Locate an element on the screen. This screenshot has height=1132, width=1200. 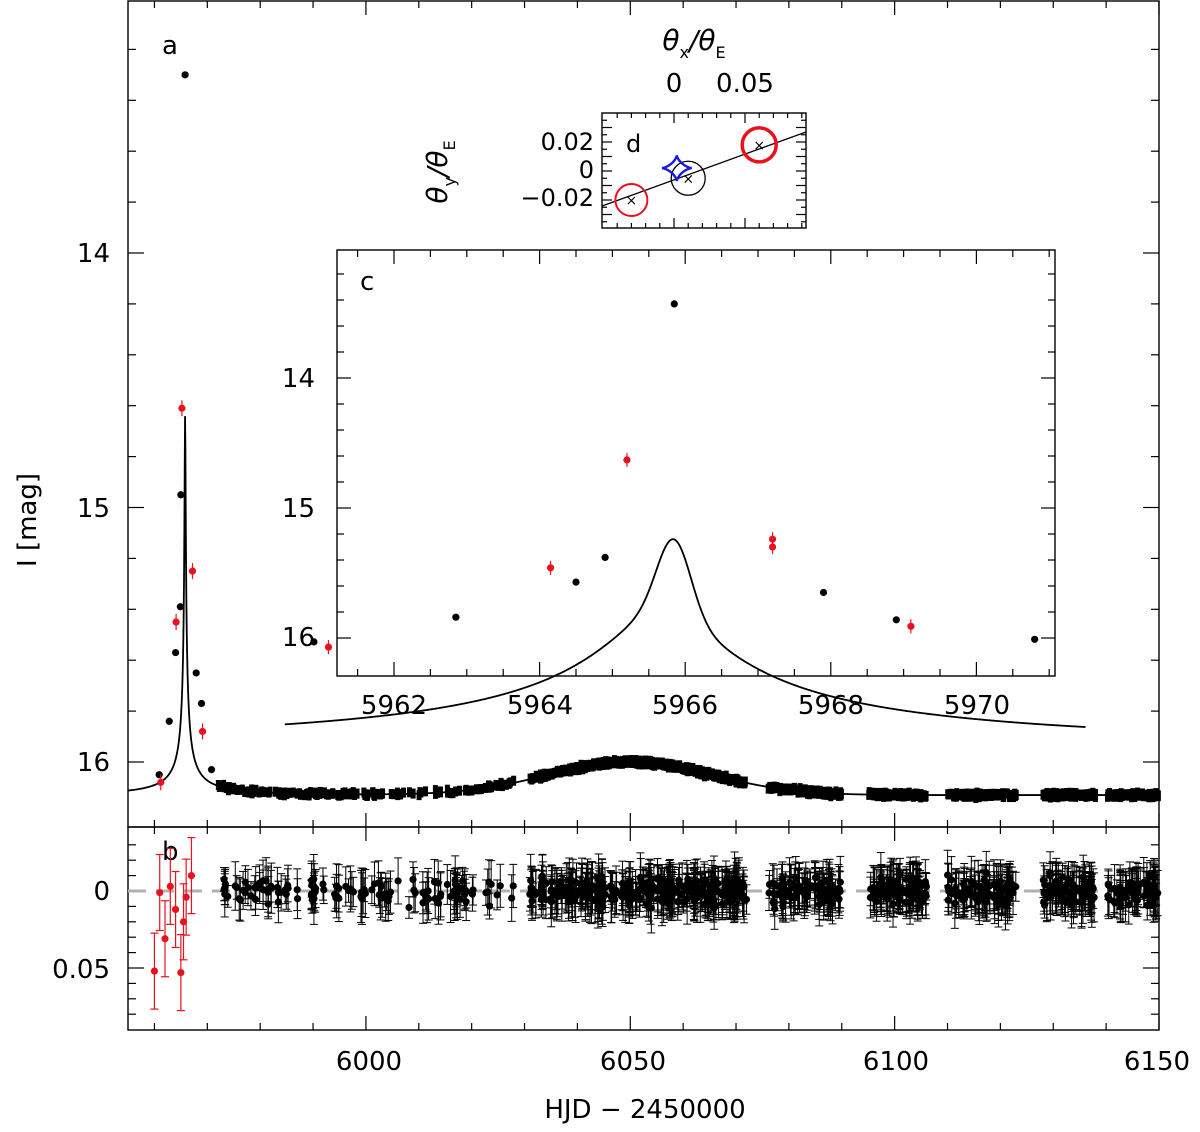
xtick-6150: 6150 is located at coordinates (1157, 1062).